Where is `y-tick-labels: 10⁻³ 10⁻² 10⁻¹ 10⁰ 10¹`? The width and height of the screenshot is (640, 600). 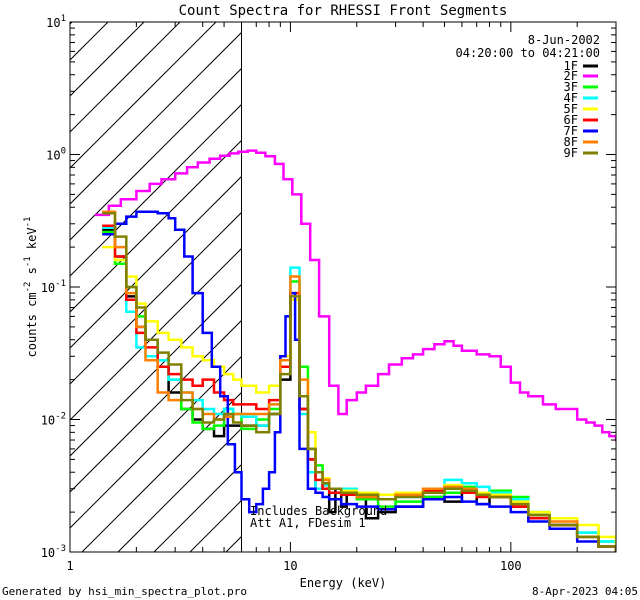
y-tick-labels: 10⁻³ 10⁻² 10⁻¹ 10⁰ 10¹ is located at coordinates (53, 287).